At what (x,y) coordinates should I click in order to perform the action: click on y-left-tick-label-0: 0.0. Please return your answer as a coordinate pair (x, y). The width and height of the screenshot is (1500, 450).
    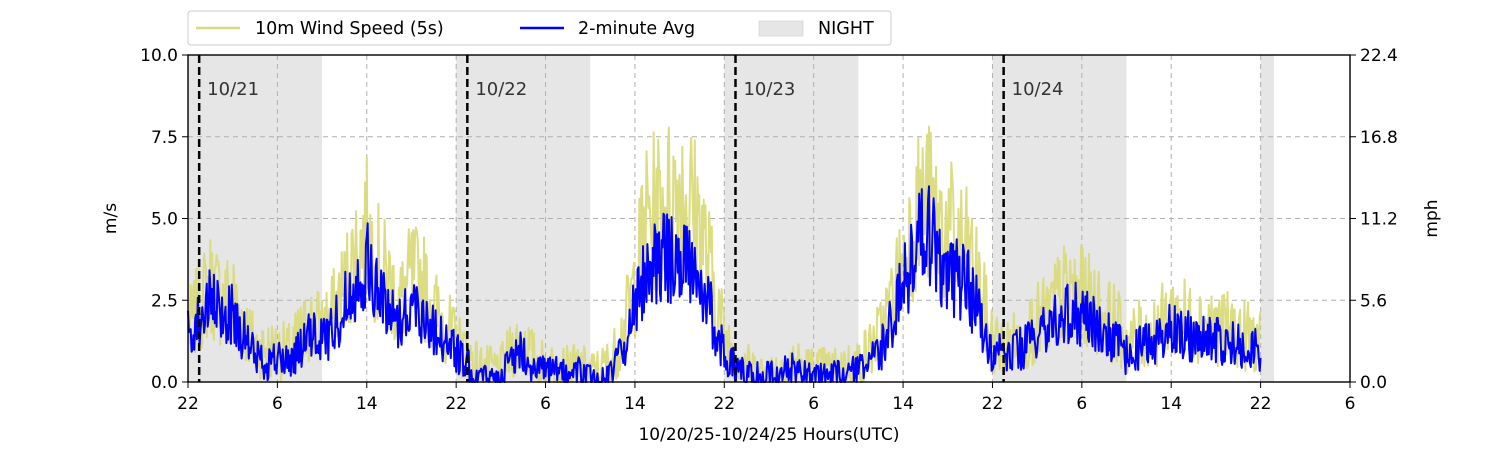
    Looking at the image, I should click on (164, 383).